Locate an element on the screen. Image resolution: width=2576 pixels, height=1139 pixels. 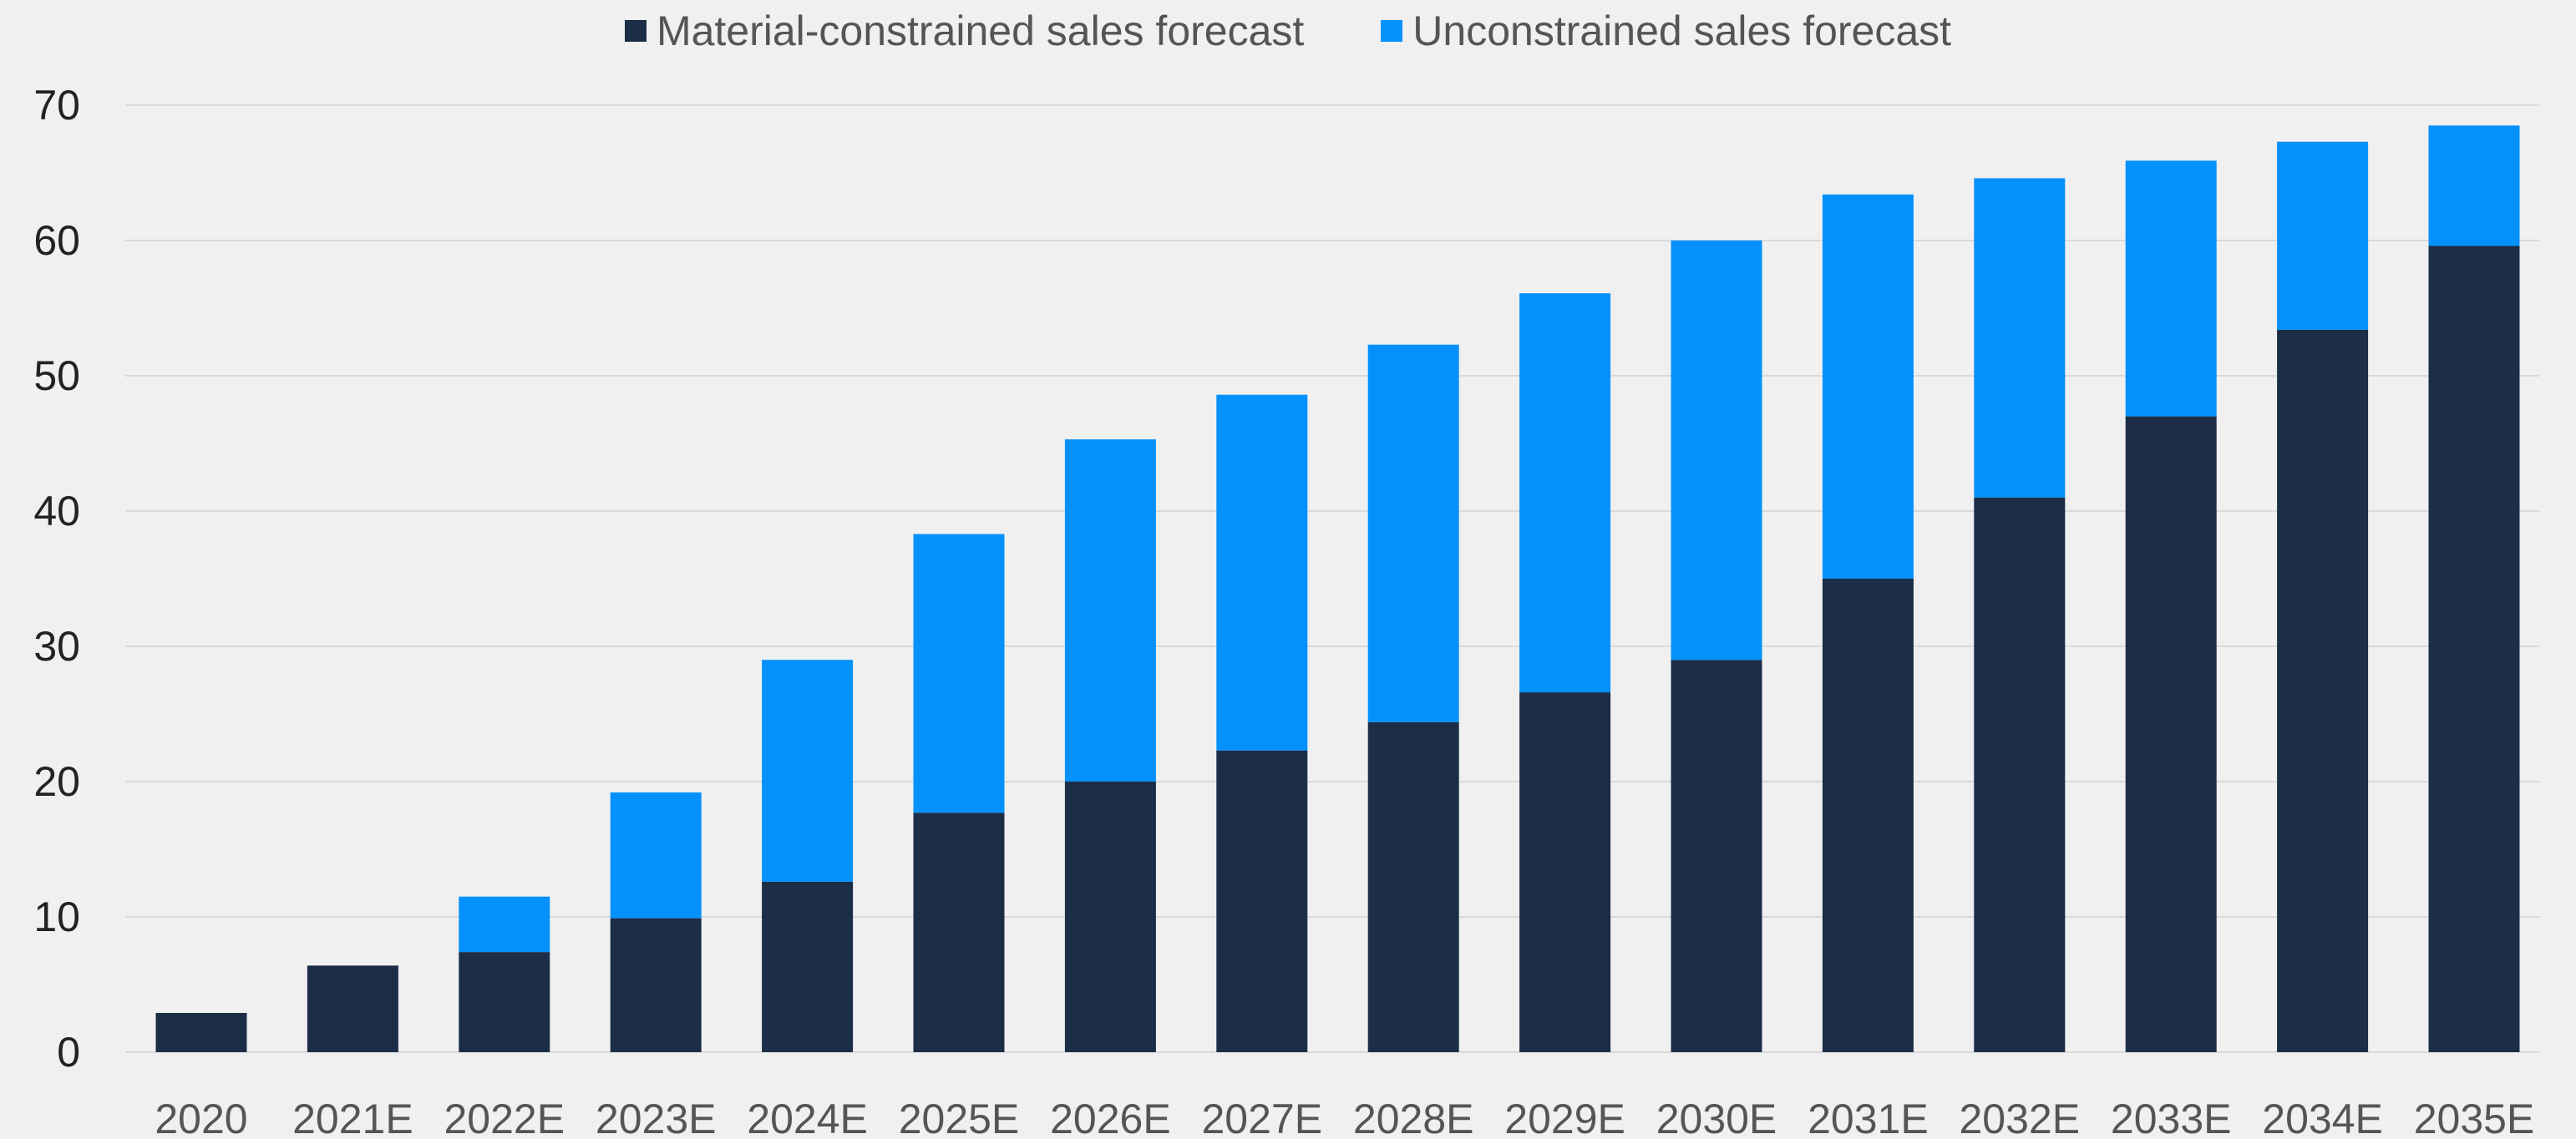
legend-item-unconstrained: Unconstrained sales forecast is located at coordinates (1666, 31).